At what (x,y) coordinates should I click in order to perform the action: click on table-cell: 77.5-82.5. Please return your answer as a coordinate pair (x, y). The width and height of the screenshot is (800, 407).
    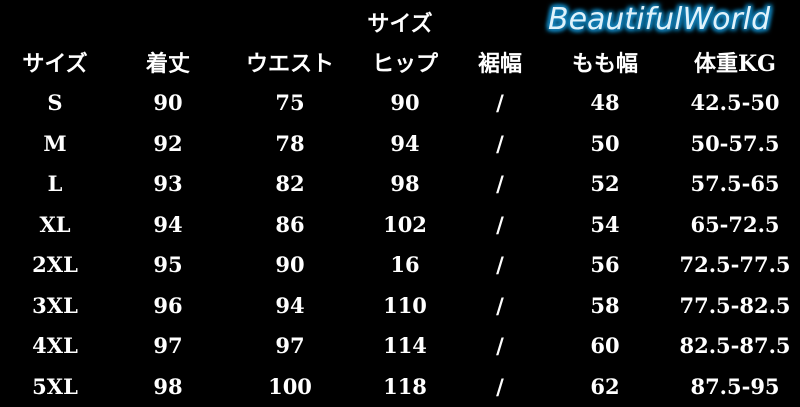
    Looking at the image, I should click on (735, 305).